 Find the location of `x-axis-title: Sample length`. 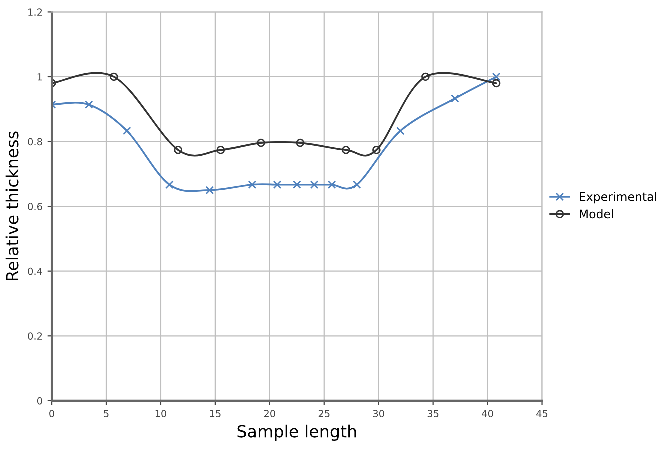

x-axis-title: Sample length is located at coordinates (297, 433).